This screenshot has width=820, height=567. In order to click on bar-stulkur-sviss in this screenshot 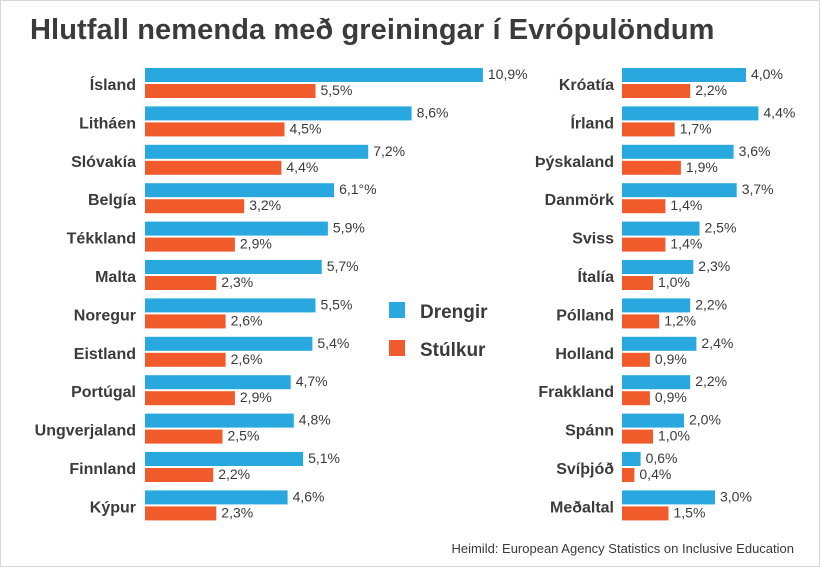, I will do `click(644, 244)`.